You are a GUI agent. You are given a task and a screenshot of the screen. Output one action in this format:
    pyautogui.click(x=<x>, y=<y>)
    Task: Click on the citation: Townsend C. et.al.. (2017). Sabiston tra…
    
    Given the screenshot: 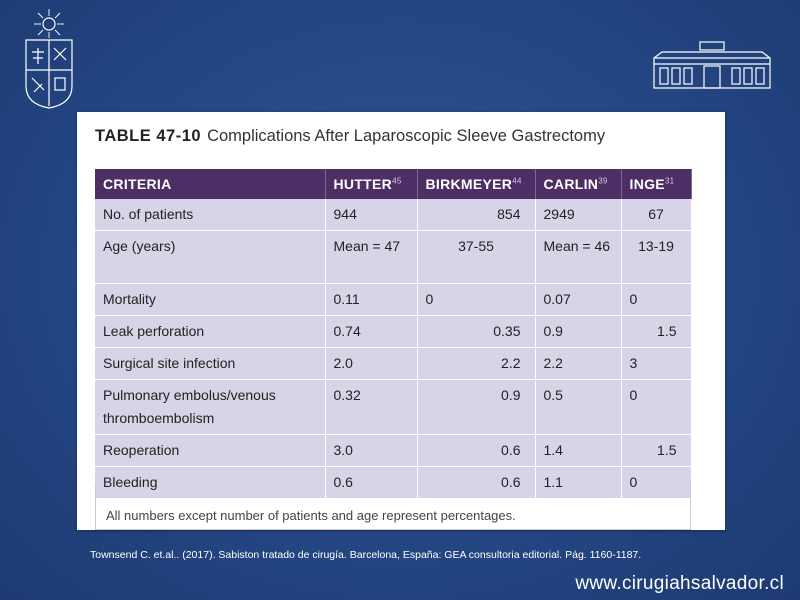 What is the action you would take?
    pyautogui.click(x=366, y=555)
    